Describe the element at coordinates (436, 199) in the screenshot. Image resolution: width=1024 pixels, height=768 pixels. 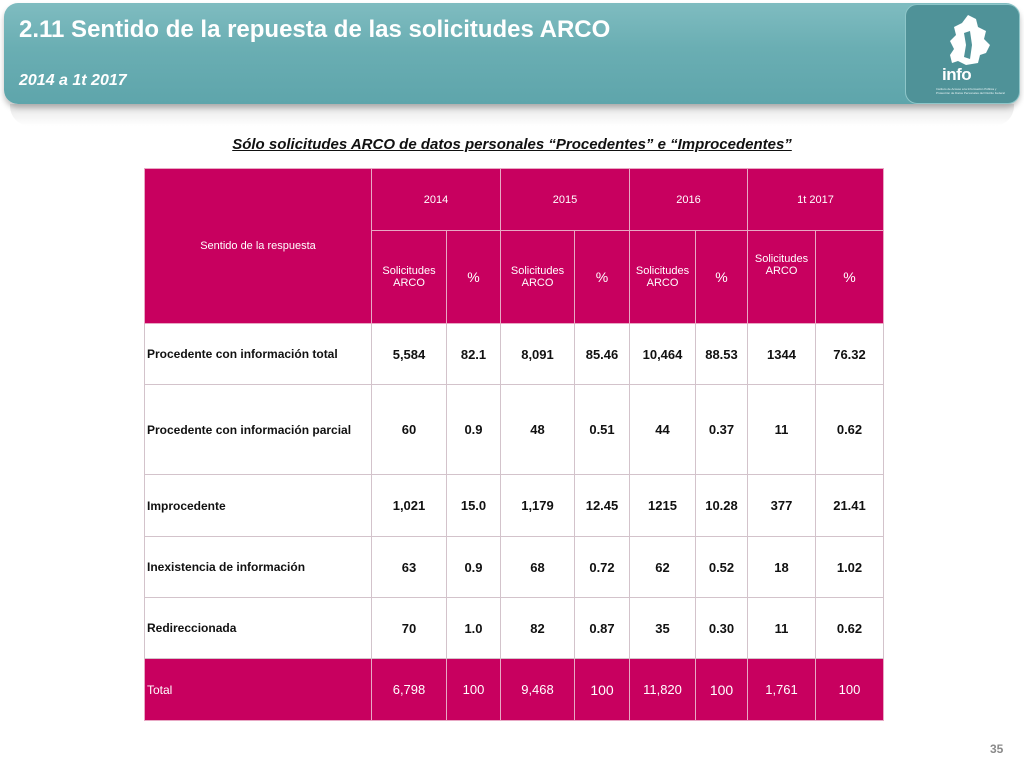
I see `year-header-2014: 2014` at that location.